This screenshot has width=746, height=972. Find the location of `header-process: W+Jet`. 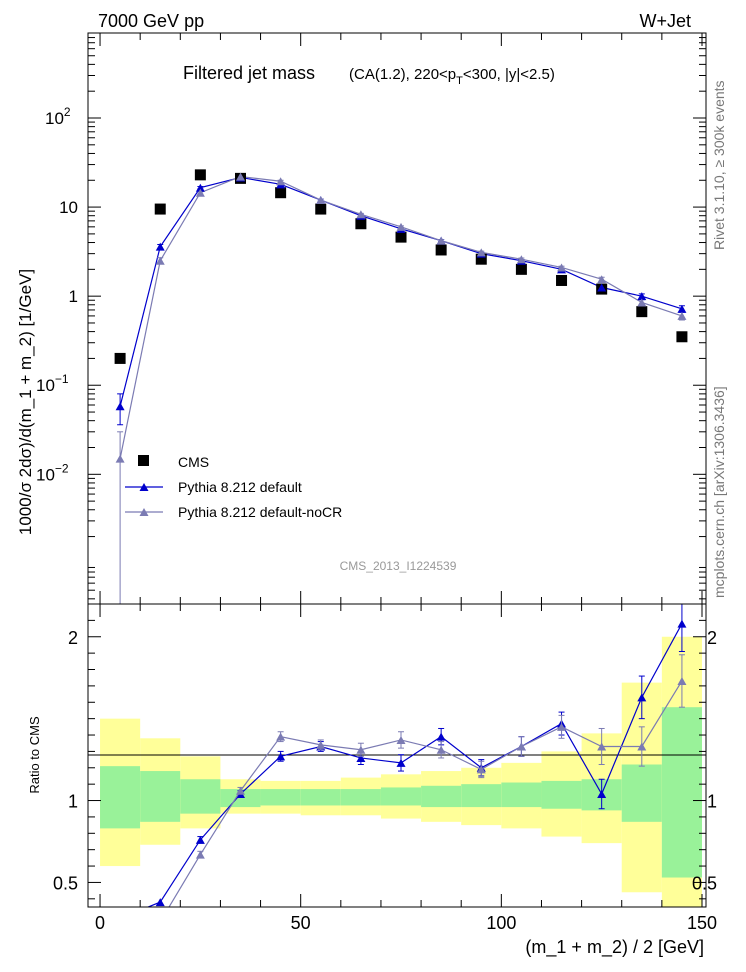

header-process: W+Jet is located at coordinates (665, 21).